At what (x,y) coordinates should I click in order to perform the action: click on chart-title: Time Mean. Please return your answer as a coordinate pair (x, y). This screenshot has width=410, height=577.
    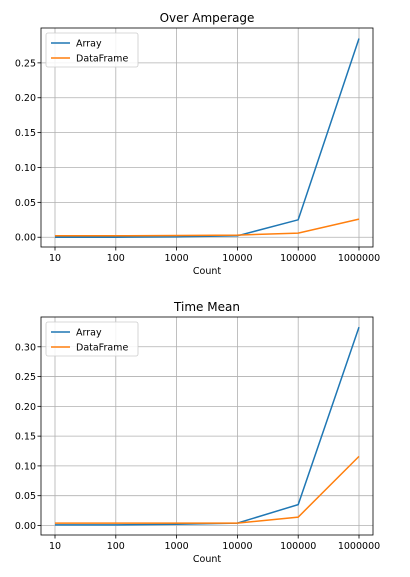
    Looking at the image, I should click on (206, 307).